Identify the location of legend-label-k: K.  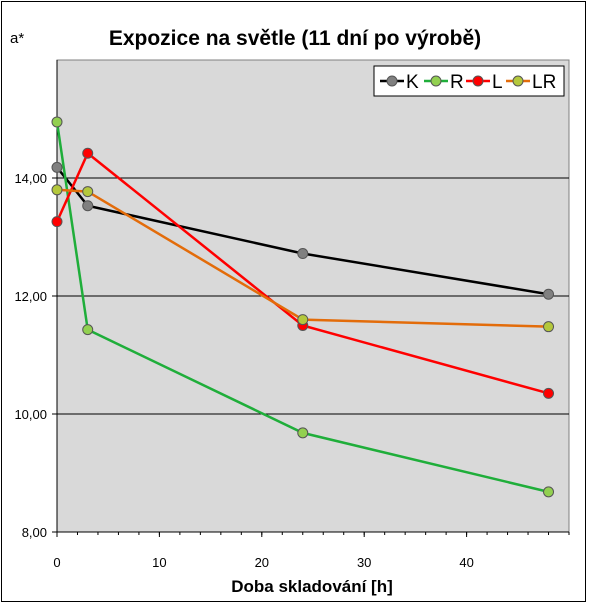
(412, 82).